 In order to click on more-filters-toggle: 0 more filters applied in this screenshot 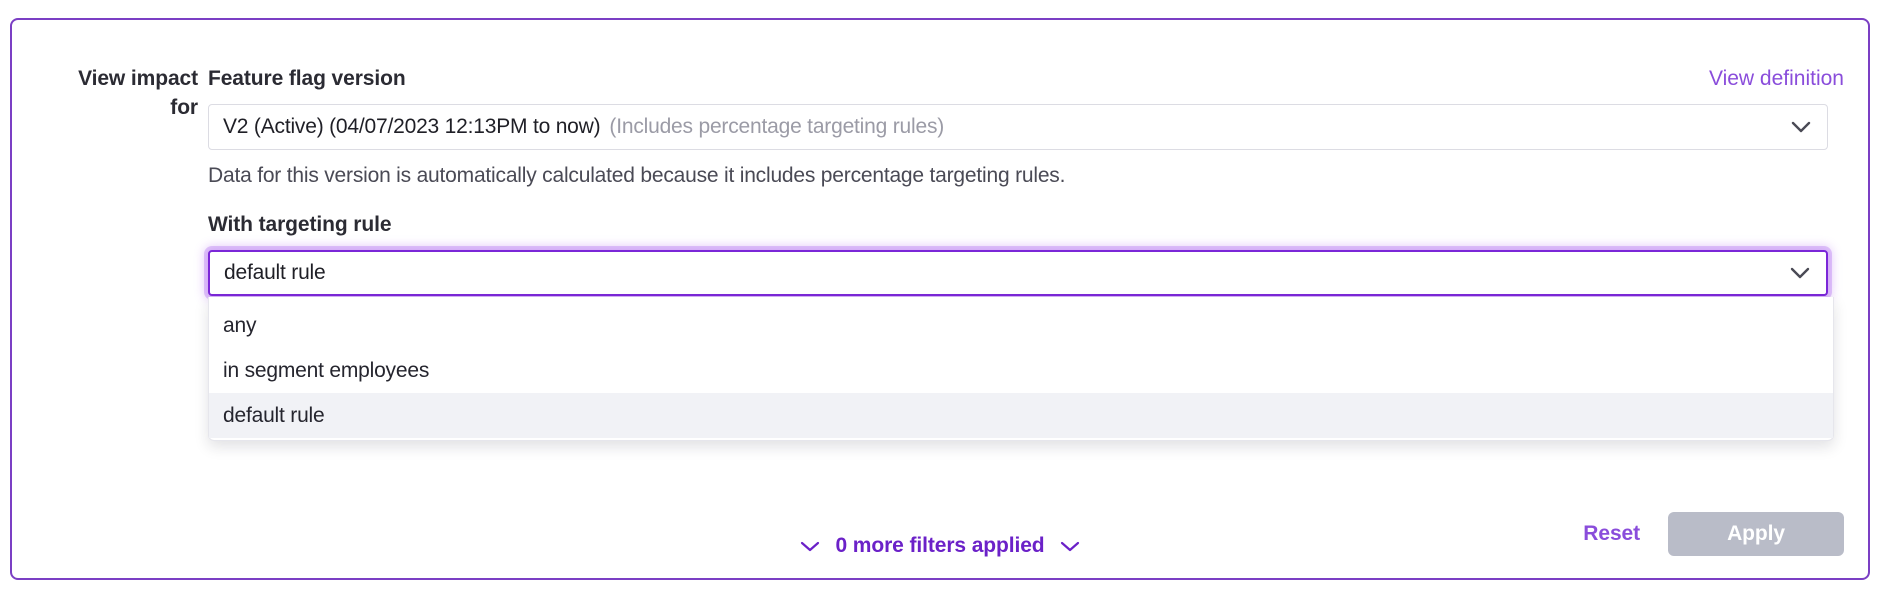, I will do `click(940, 546)`.